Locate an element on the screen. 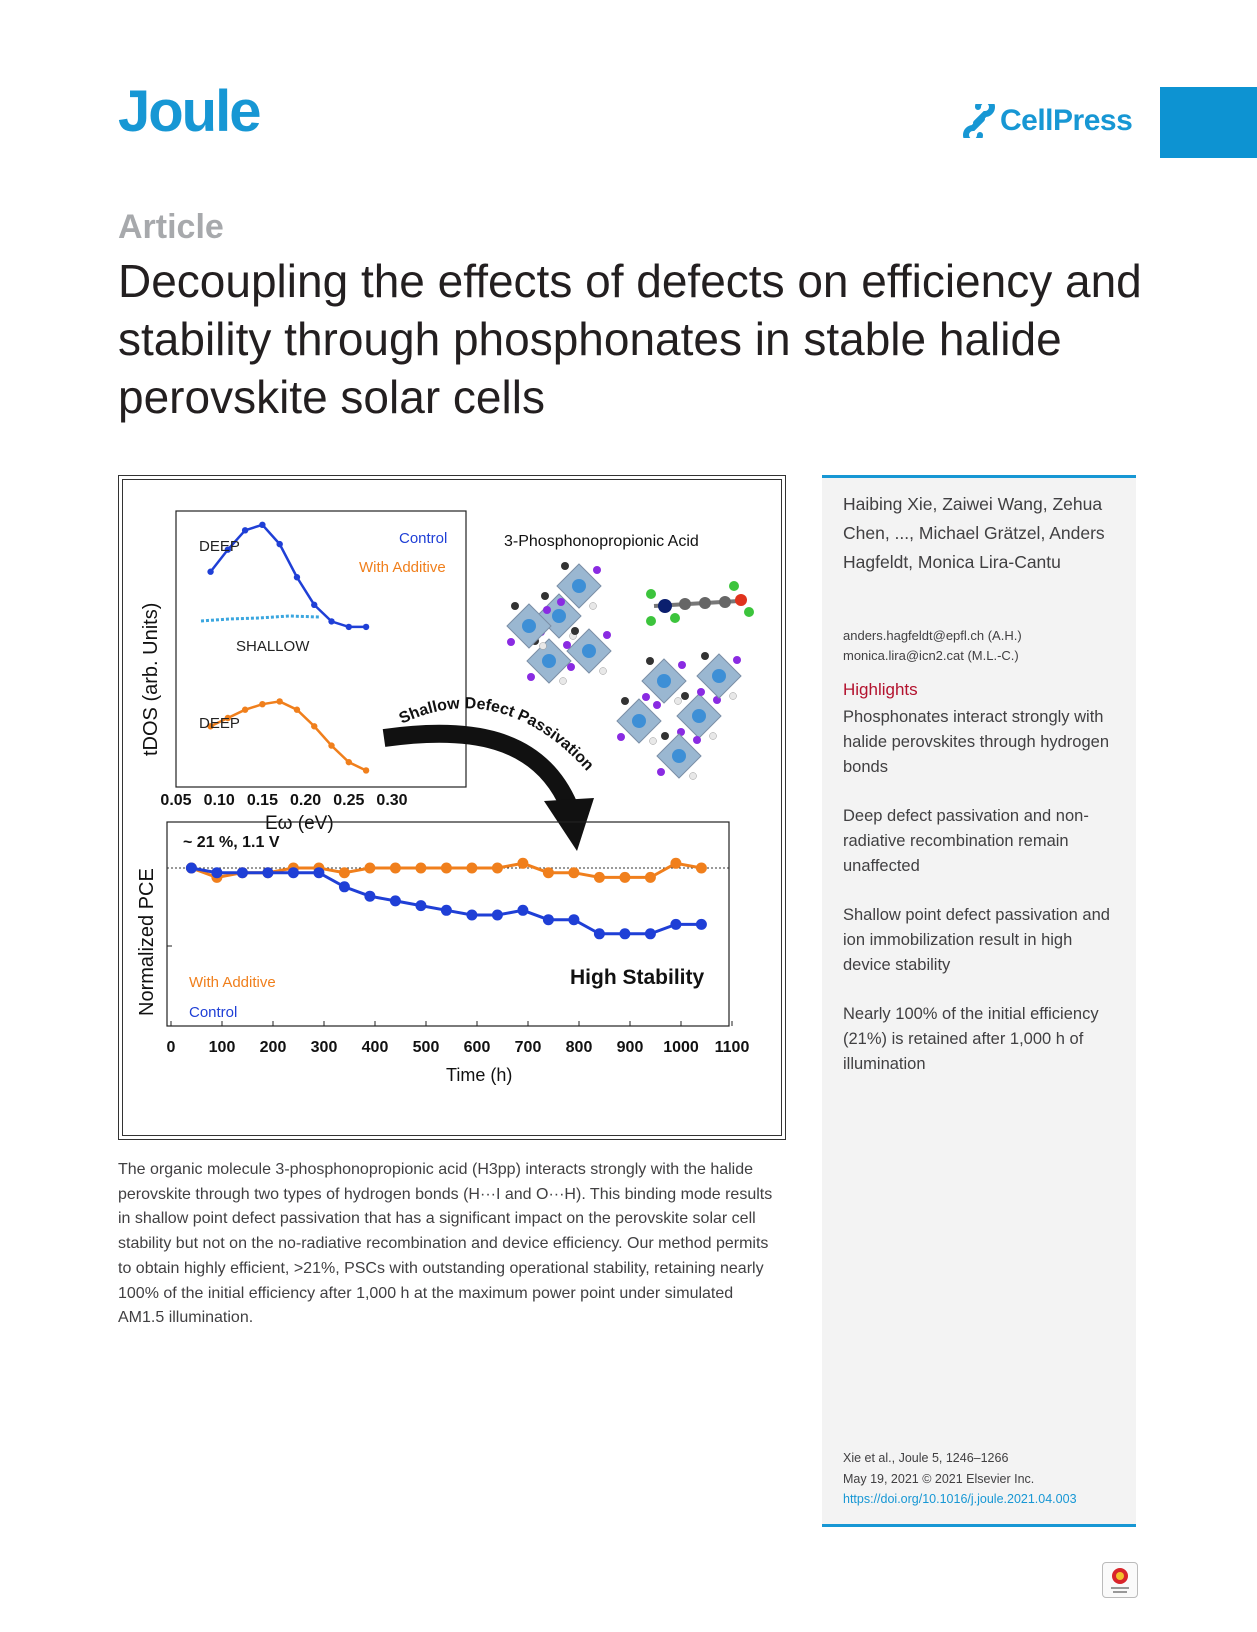 Image resolution: width=1257 pixels, height=1632 pixels. tdos-shallow-band is located at coordinates (260, 618).